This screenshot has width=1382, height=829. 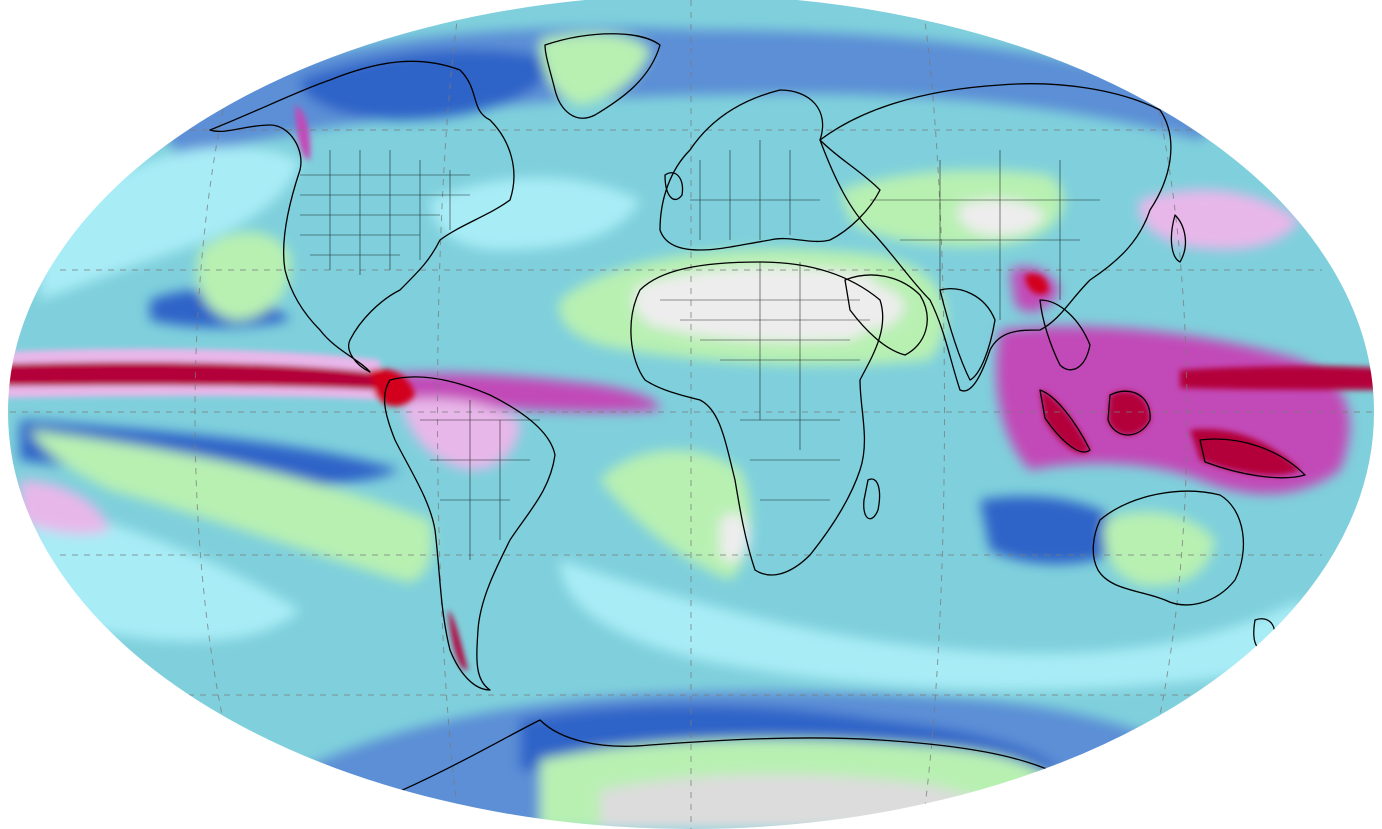 I want to click on us-state-grid, so click(x=385, y=212).